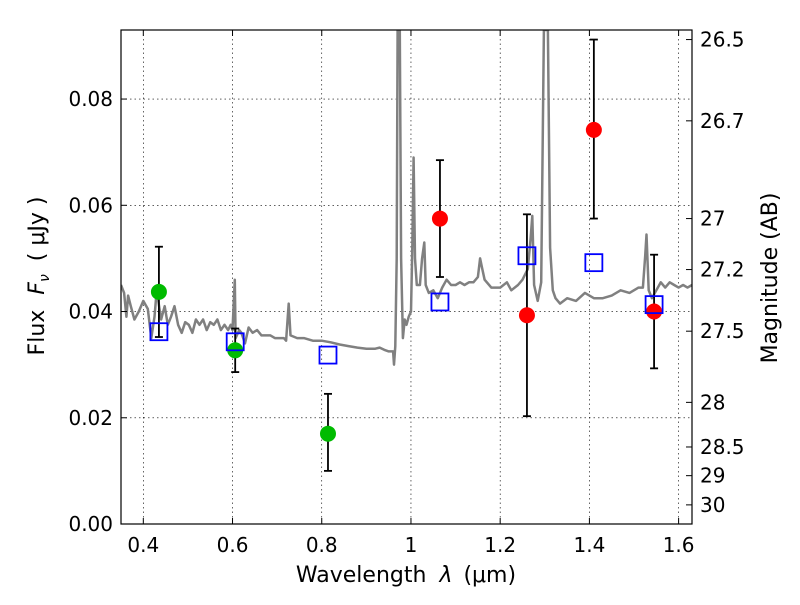 The width and height of the screenshot is (800, 605). I want to click on y-axis-label-prefix: Flux, so click(37, 333).